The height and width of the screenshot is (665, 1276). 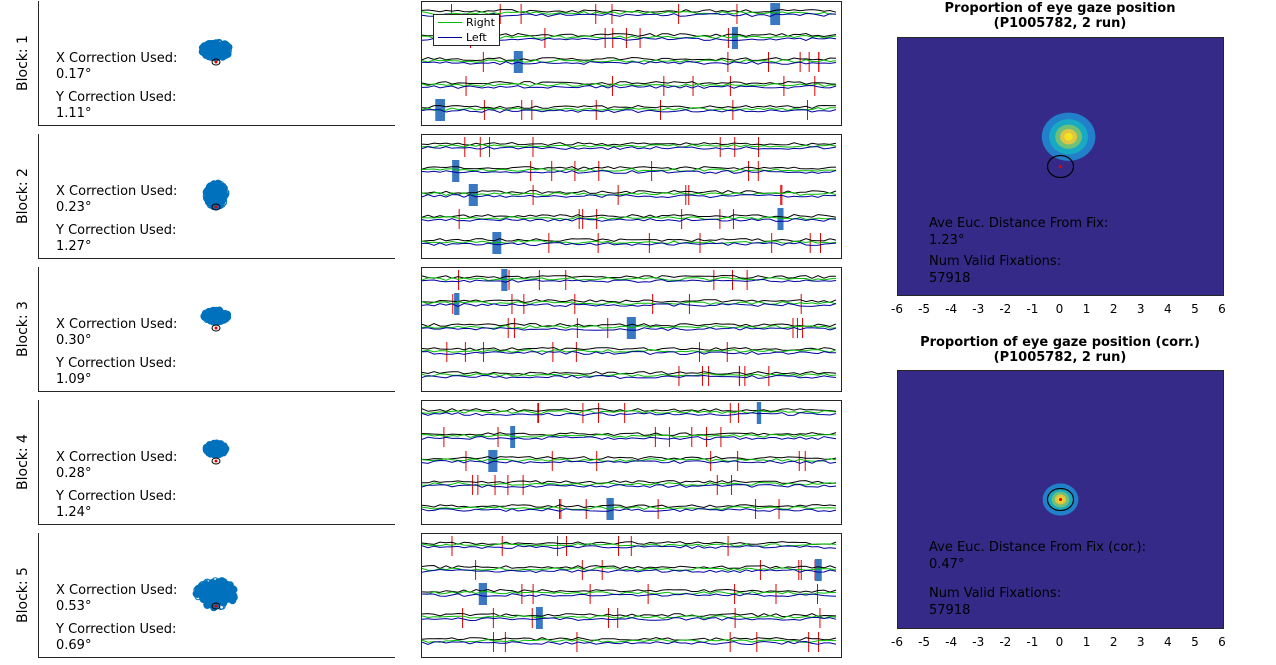 What do you see at coordinates (74, 207) in the screenshot?
I see `correction-x-value: 0.23°` at bounding box center [74, 207].